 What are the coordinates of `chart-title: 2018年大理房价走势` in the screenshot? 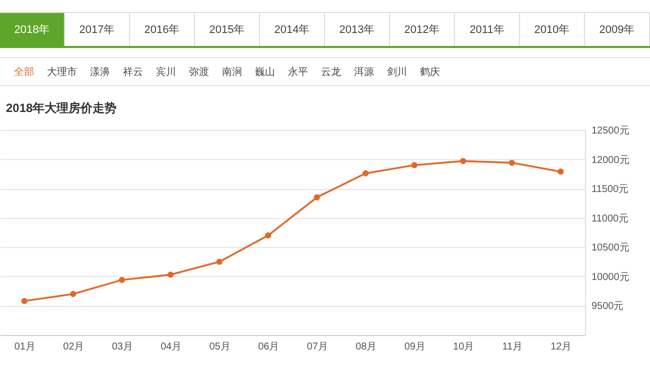 It's located at (62, 108).